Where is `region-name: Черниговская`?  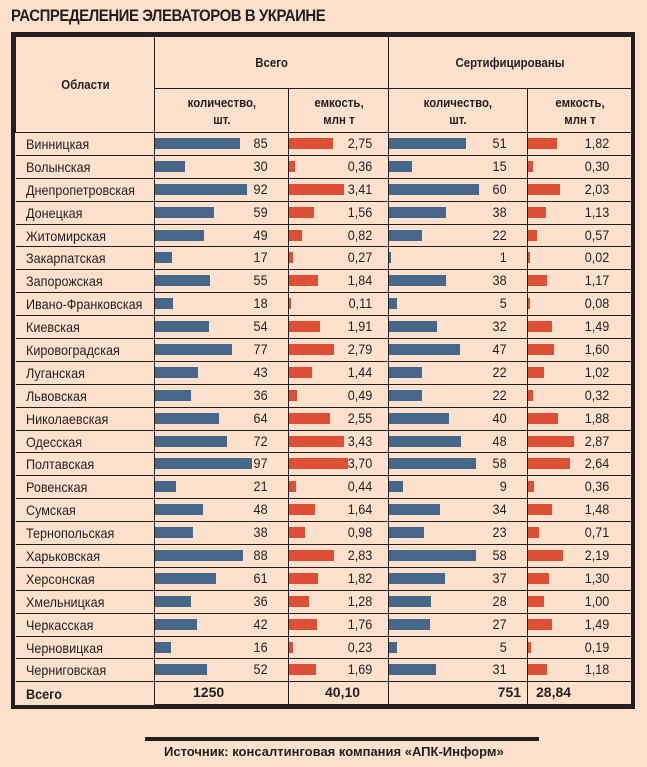 region-name: Черниговская is located at coordinates (65, 670).